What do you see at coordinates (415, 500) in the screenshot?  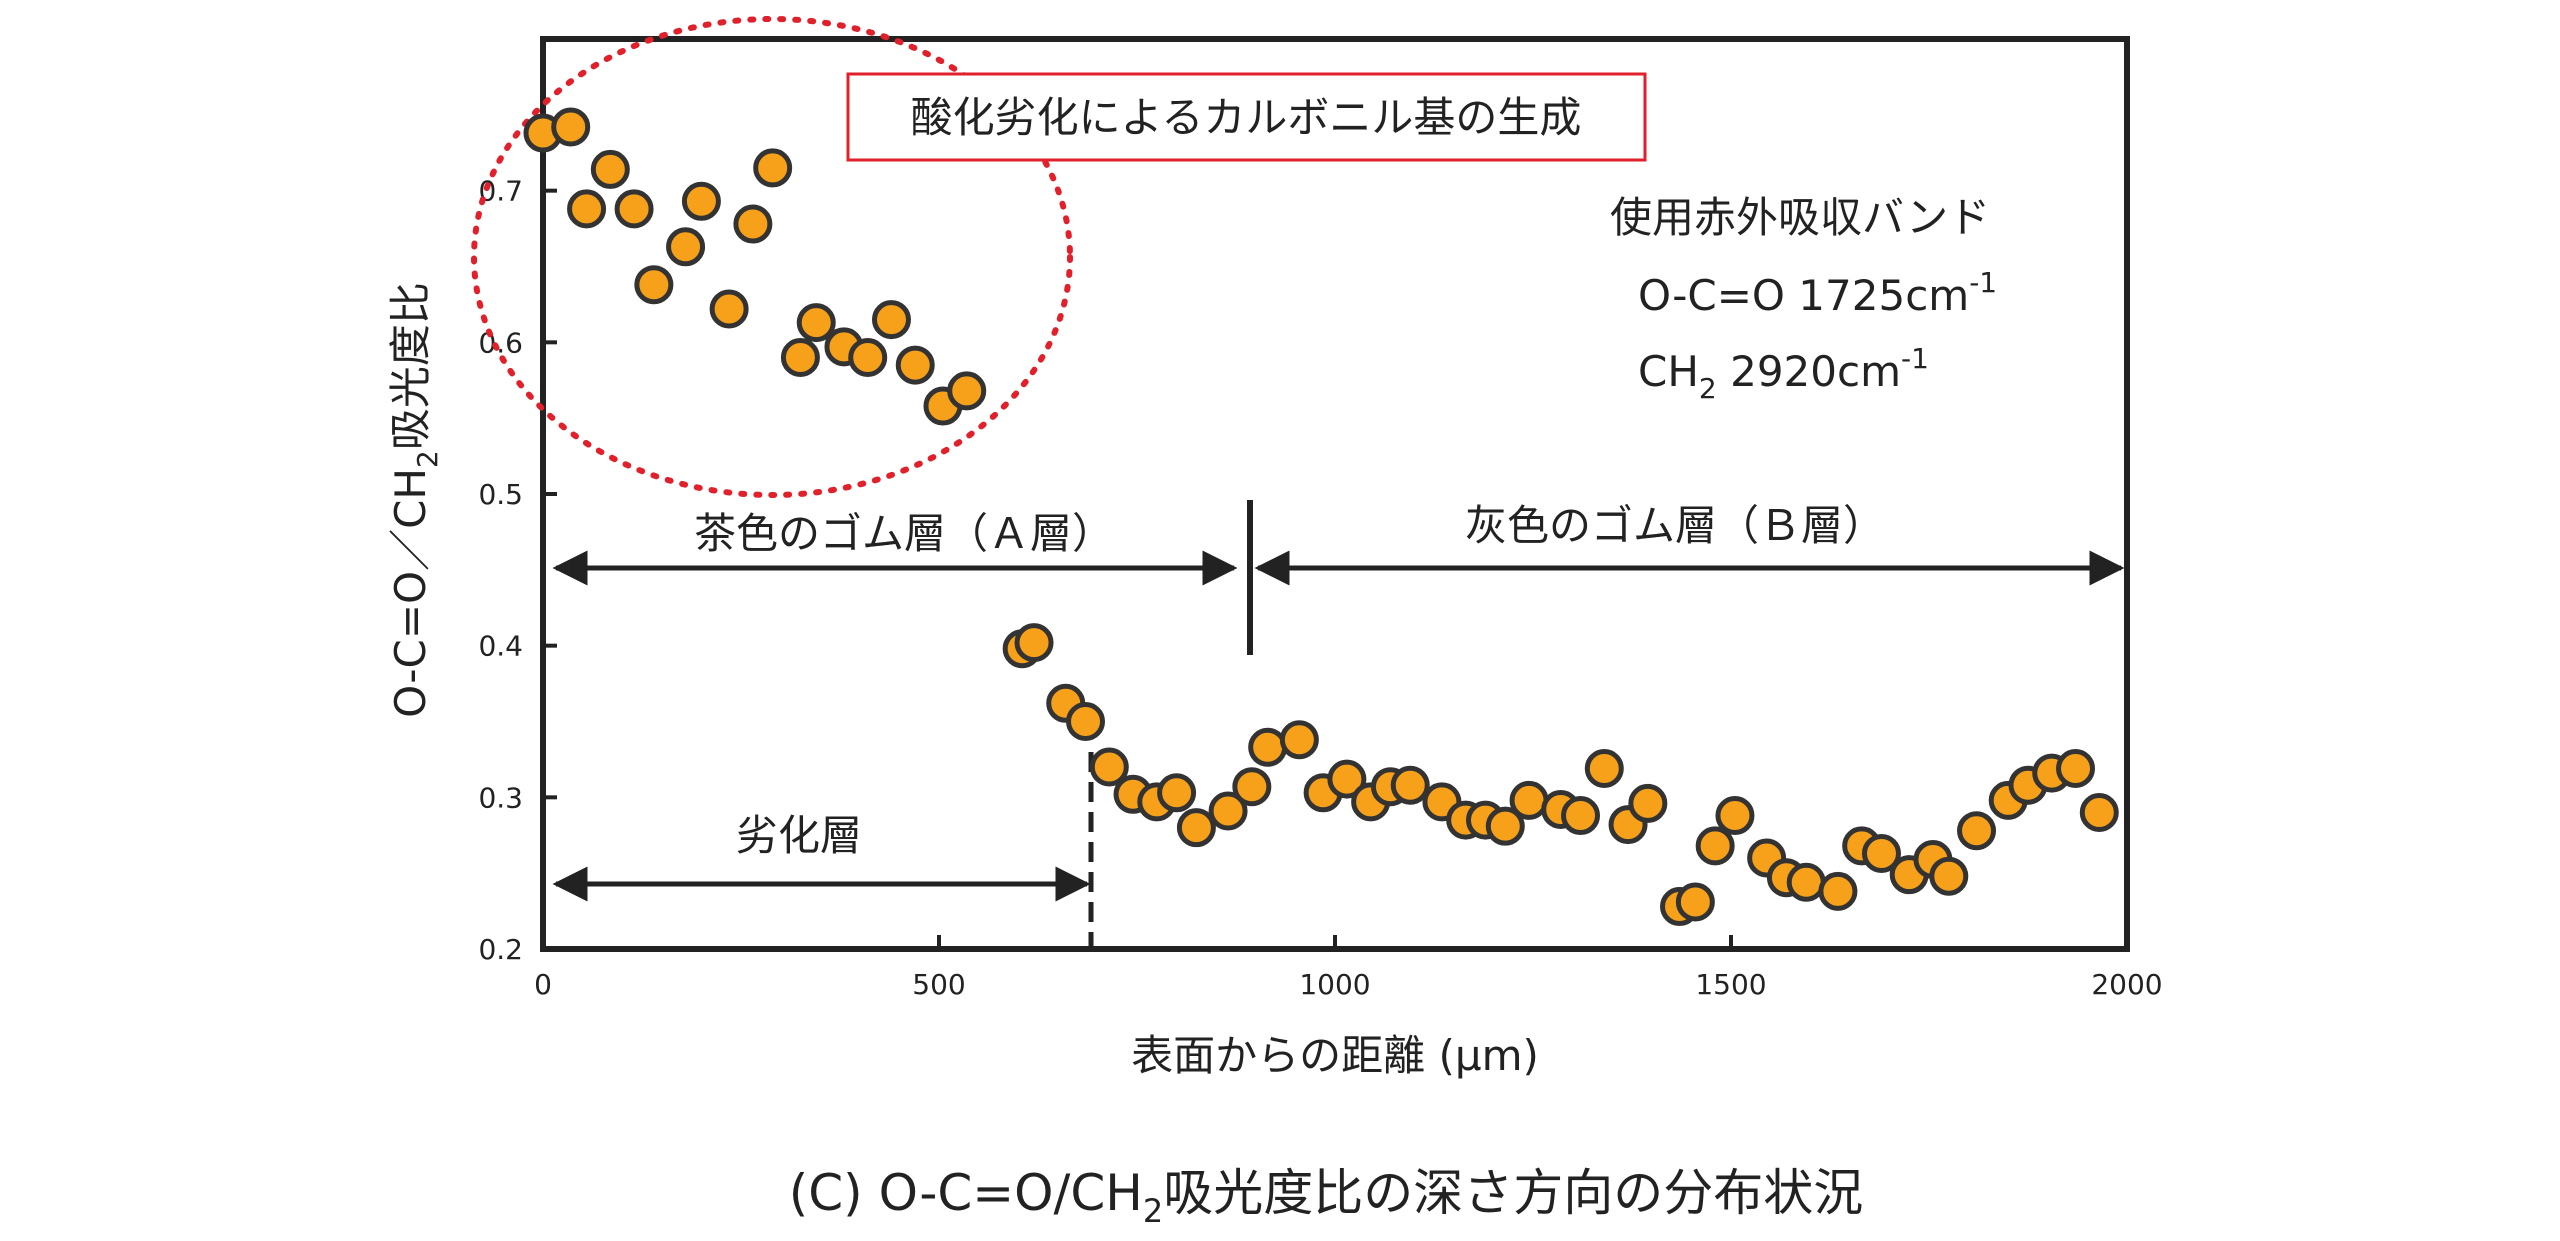 I see `y-axis-title: O-C=O／CH2吸光度比` at bounding box center [415, 500].